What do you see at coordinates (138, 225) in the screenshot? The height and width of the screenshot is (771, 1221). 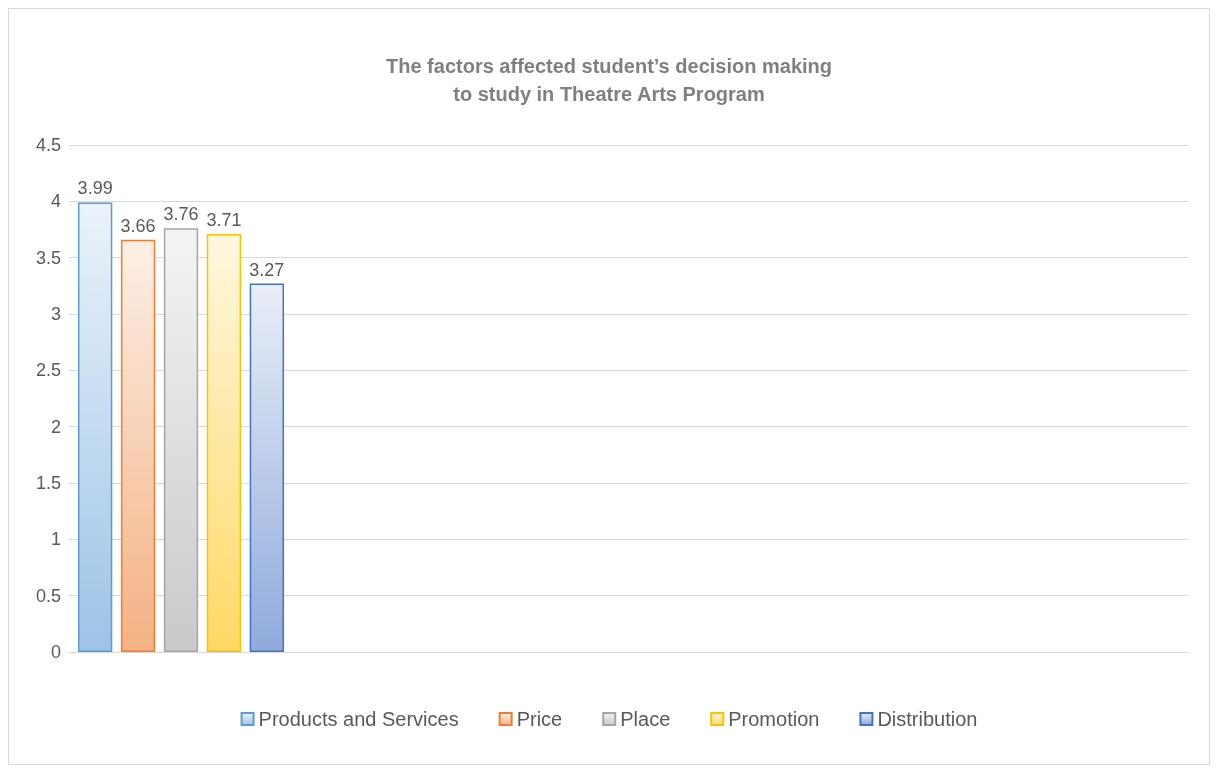 I see `data-label: 3.66` at bounding box center [138, 225].